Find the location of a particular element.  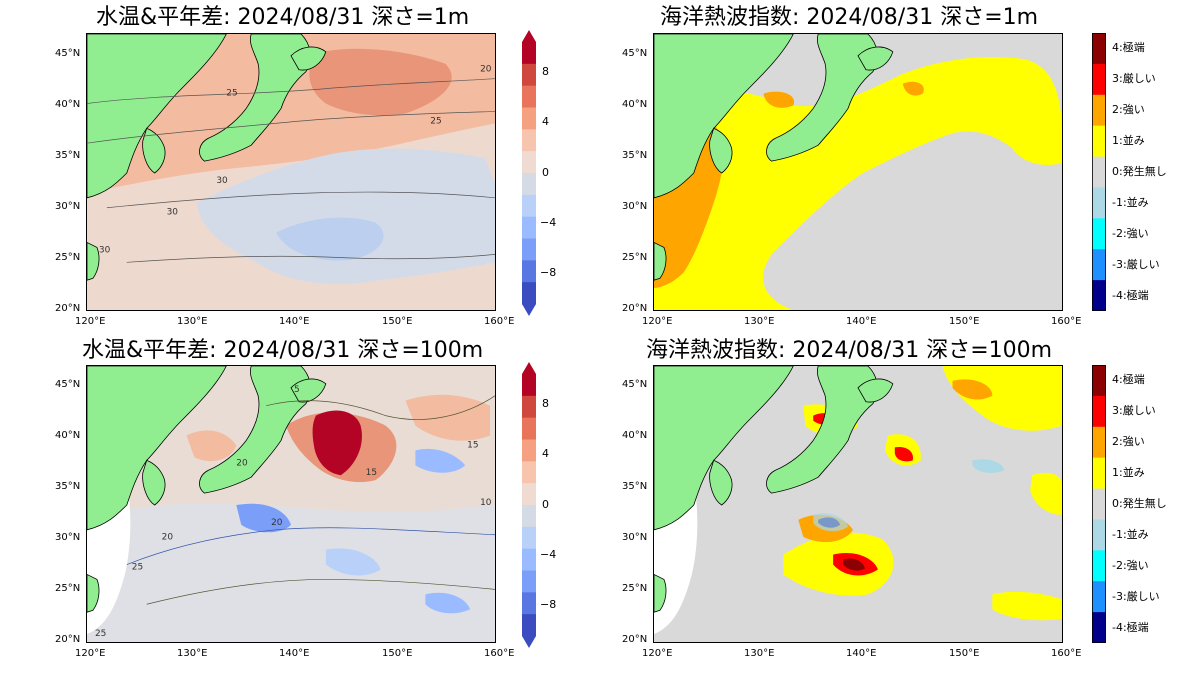

anomaly-colorbar is located at coordinates (529, 173).